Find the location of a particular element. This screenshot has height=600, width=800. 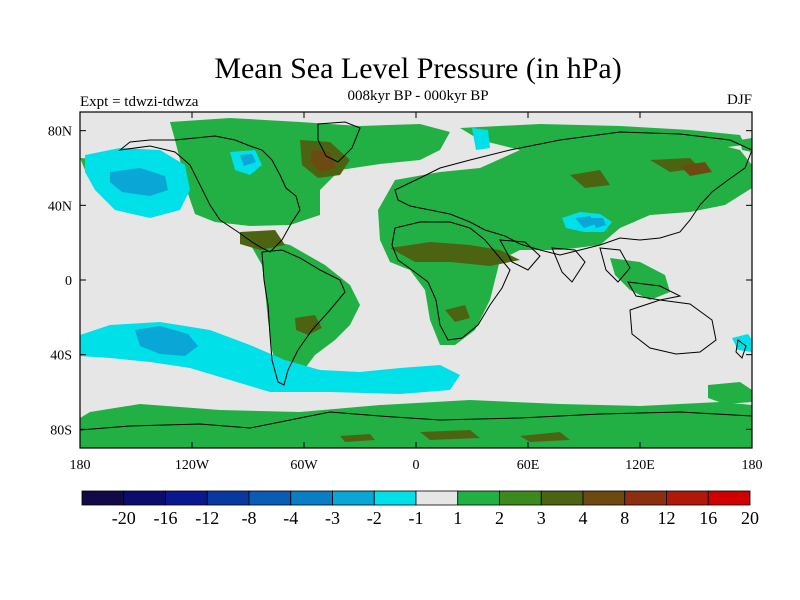

season-label: DJF is located at coordinates (739, 100).